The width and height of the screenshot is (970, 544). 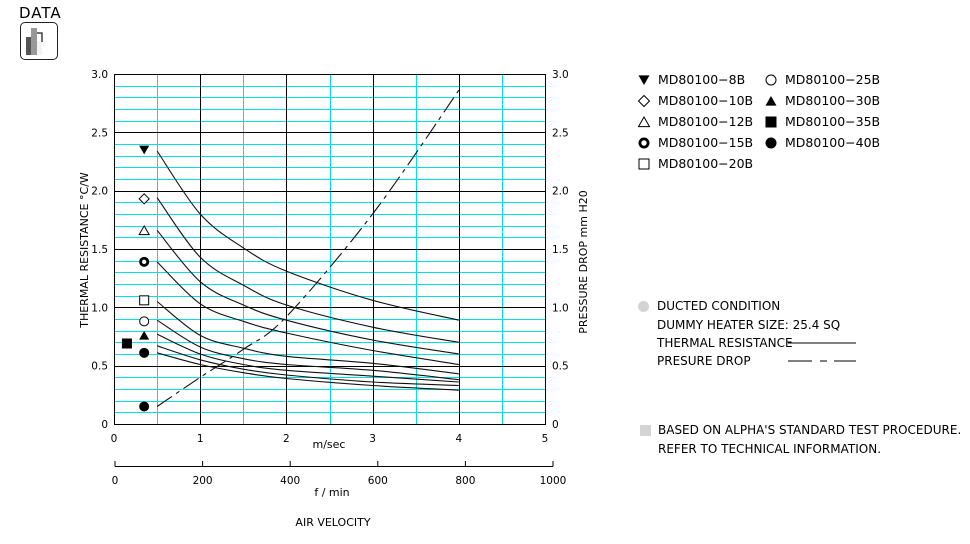 What do you see at coordinates (203, 481) in the screenshot?
I see `svg-text: 200` at bounding box center [203, 481].